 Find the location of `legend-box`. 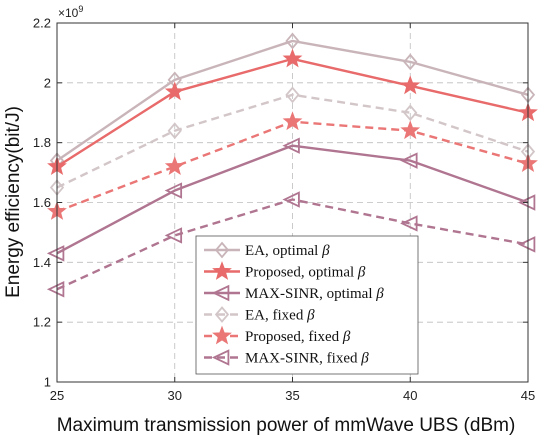

legend-box is located at coordinates (307, 305).